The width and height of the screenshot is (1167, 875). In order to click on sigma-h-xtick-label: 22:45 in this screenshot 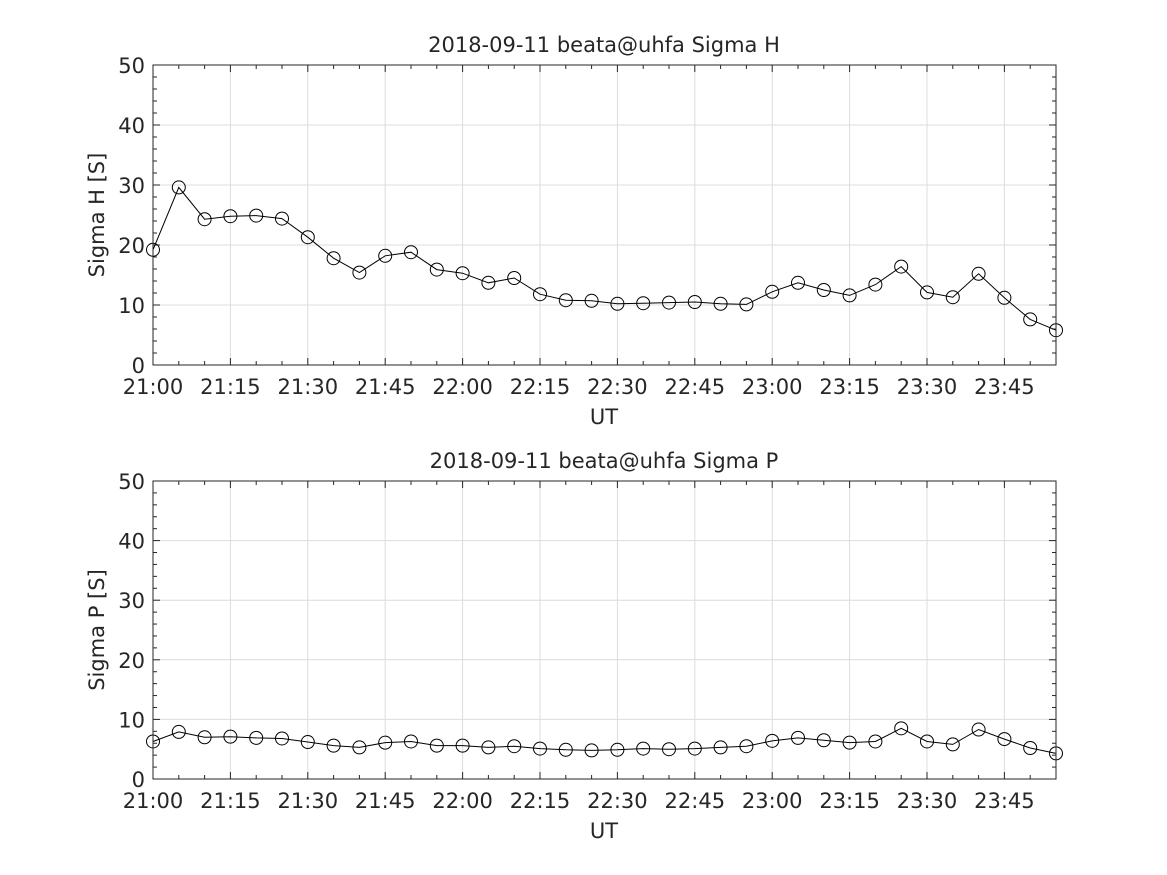, I will do `click(695, 387)`.